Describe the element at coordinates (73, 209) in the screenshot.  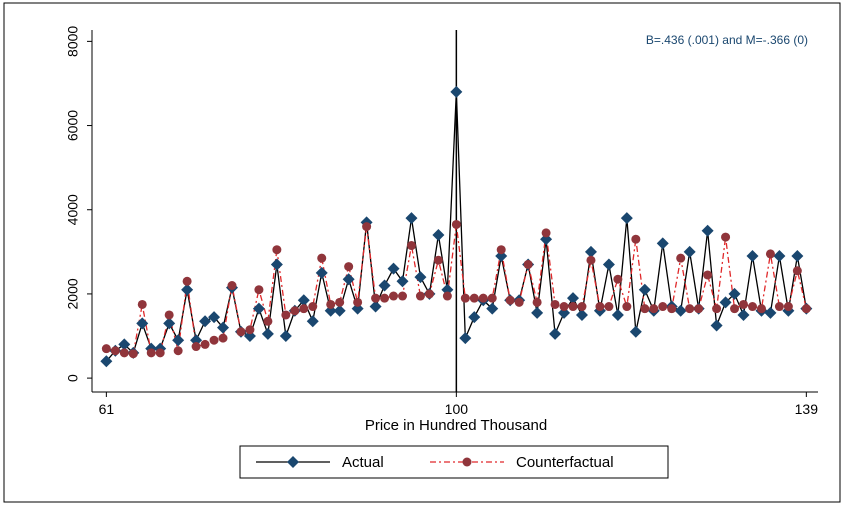
I see `y-tick-label: 4000` at that location.